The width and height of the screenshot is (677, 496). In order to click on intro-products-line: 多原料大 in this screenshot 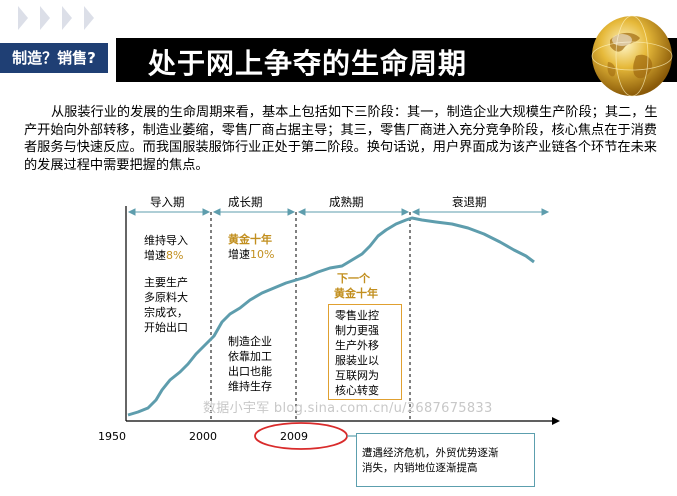, I will do `click(166, 297)`.